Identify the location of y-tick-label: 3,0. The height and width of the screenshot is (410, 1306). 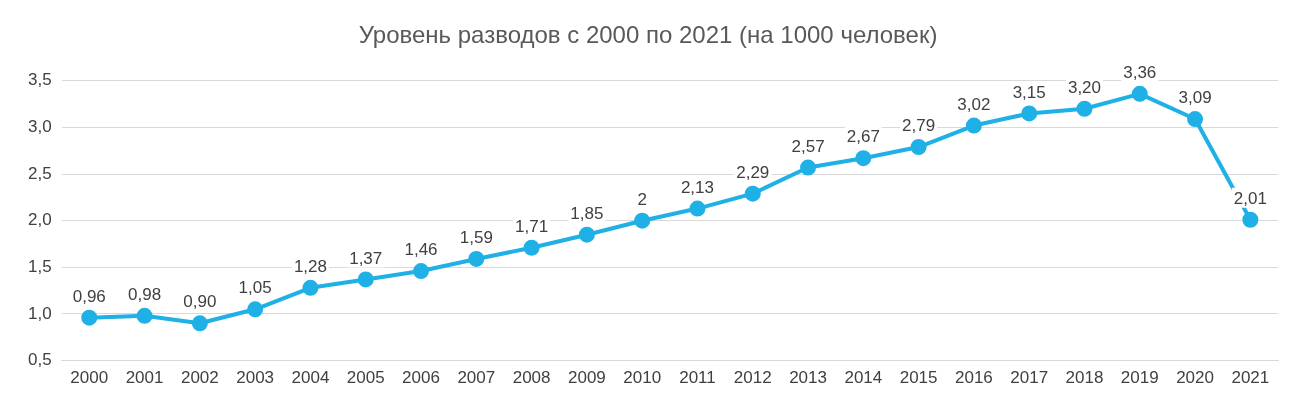
(39, 127).